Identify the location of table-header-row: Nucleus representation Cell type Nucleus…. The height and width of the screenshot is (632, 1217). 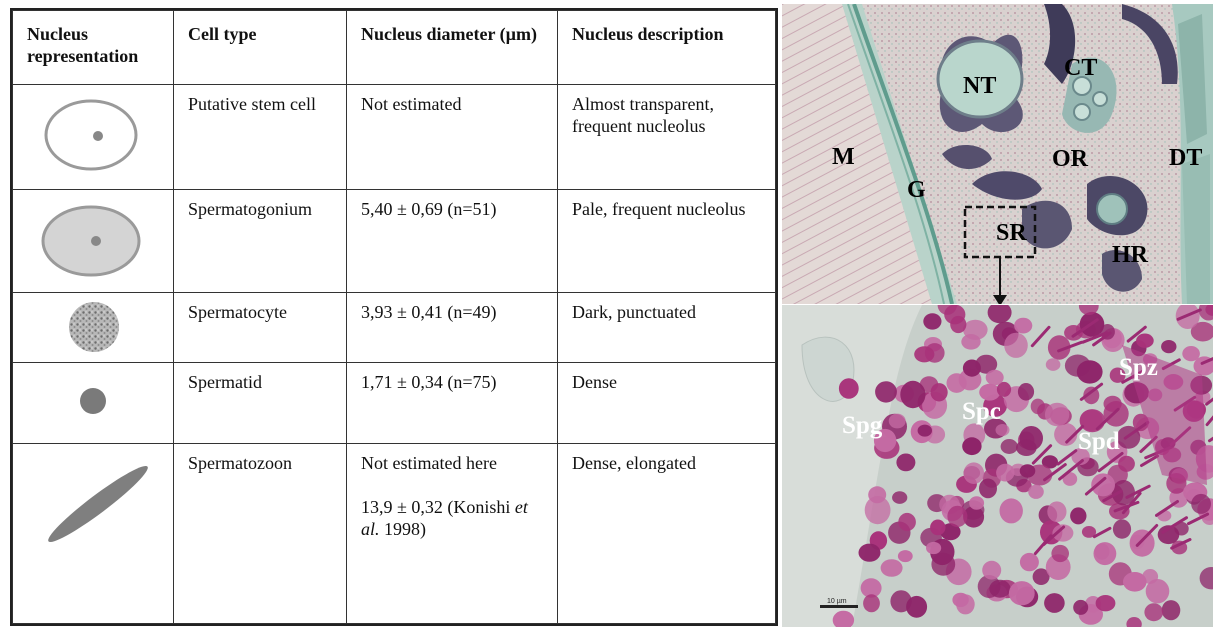
(394, 47).